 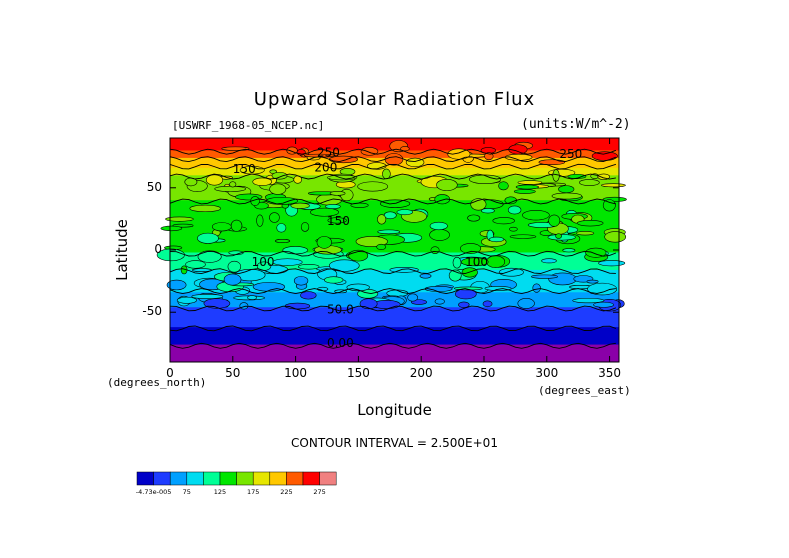 What do you see at coordinates (340, 309) in the screenshot?
I see `contour-label: 50.0` at bounding box center [340, 309].